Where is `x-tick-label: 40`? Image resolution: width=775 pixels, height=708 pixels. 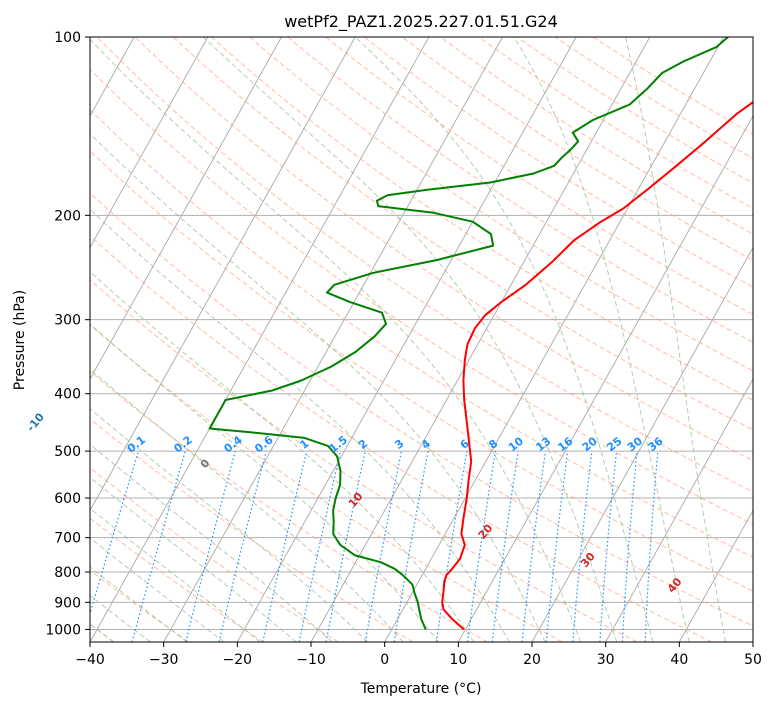 x-tick-label: 40 is located at coordinates (679, 660).